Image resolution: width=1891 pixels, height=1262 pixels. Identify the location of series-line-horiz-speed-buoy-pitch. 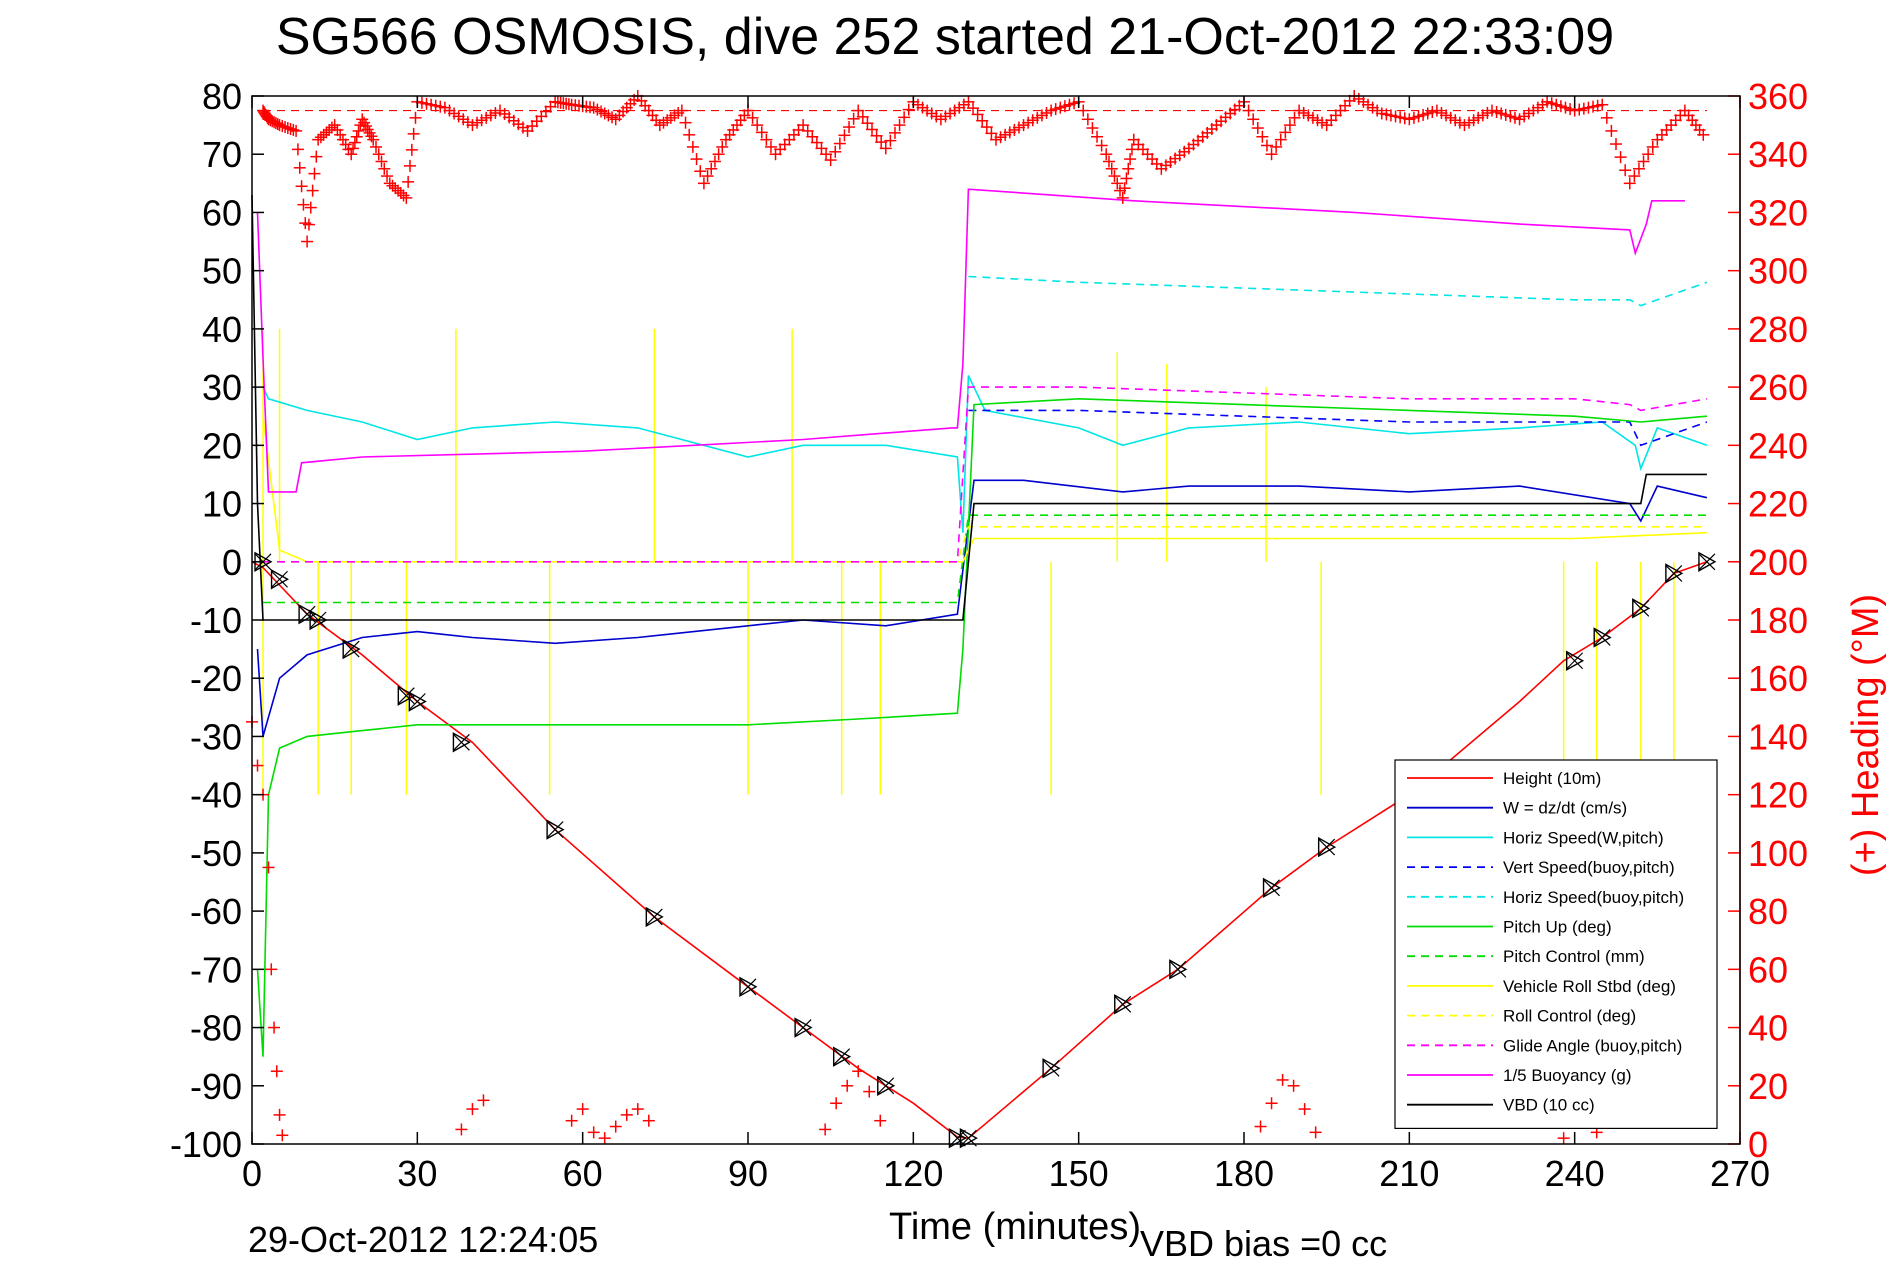
(1338, 291).